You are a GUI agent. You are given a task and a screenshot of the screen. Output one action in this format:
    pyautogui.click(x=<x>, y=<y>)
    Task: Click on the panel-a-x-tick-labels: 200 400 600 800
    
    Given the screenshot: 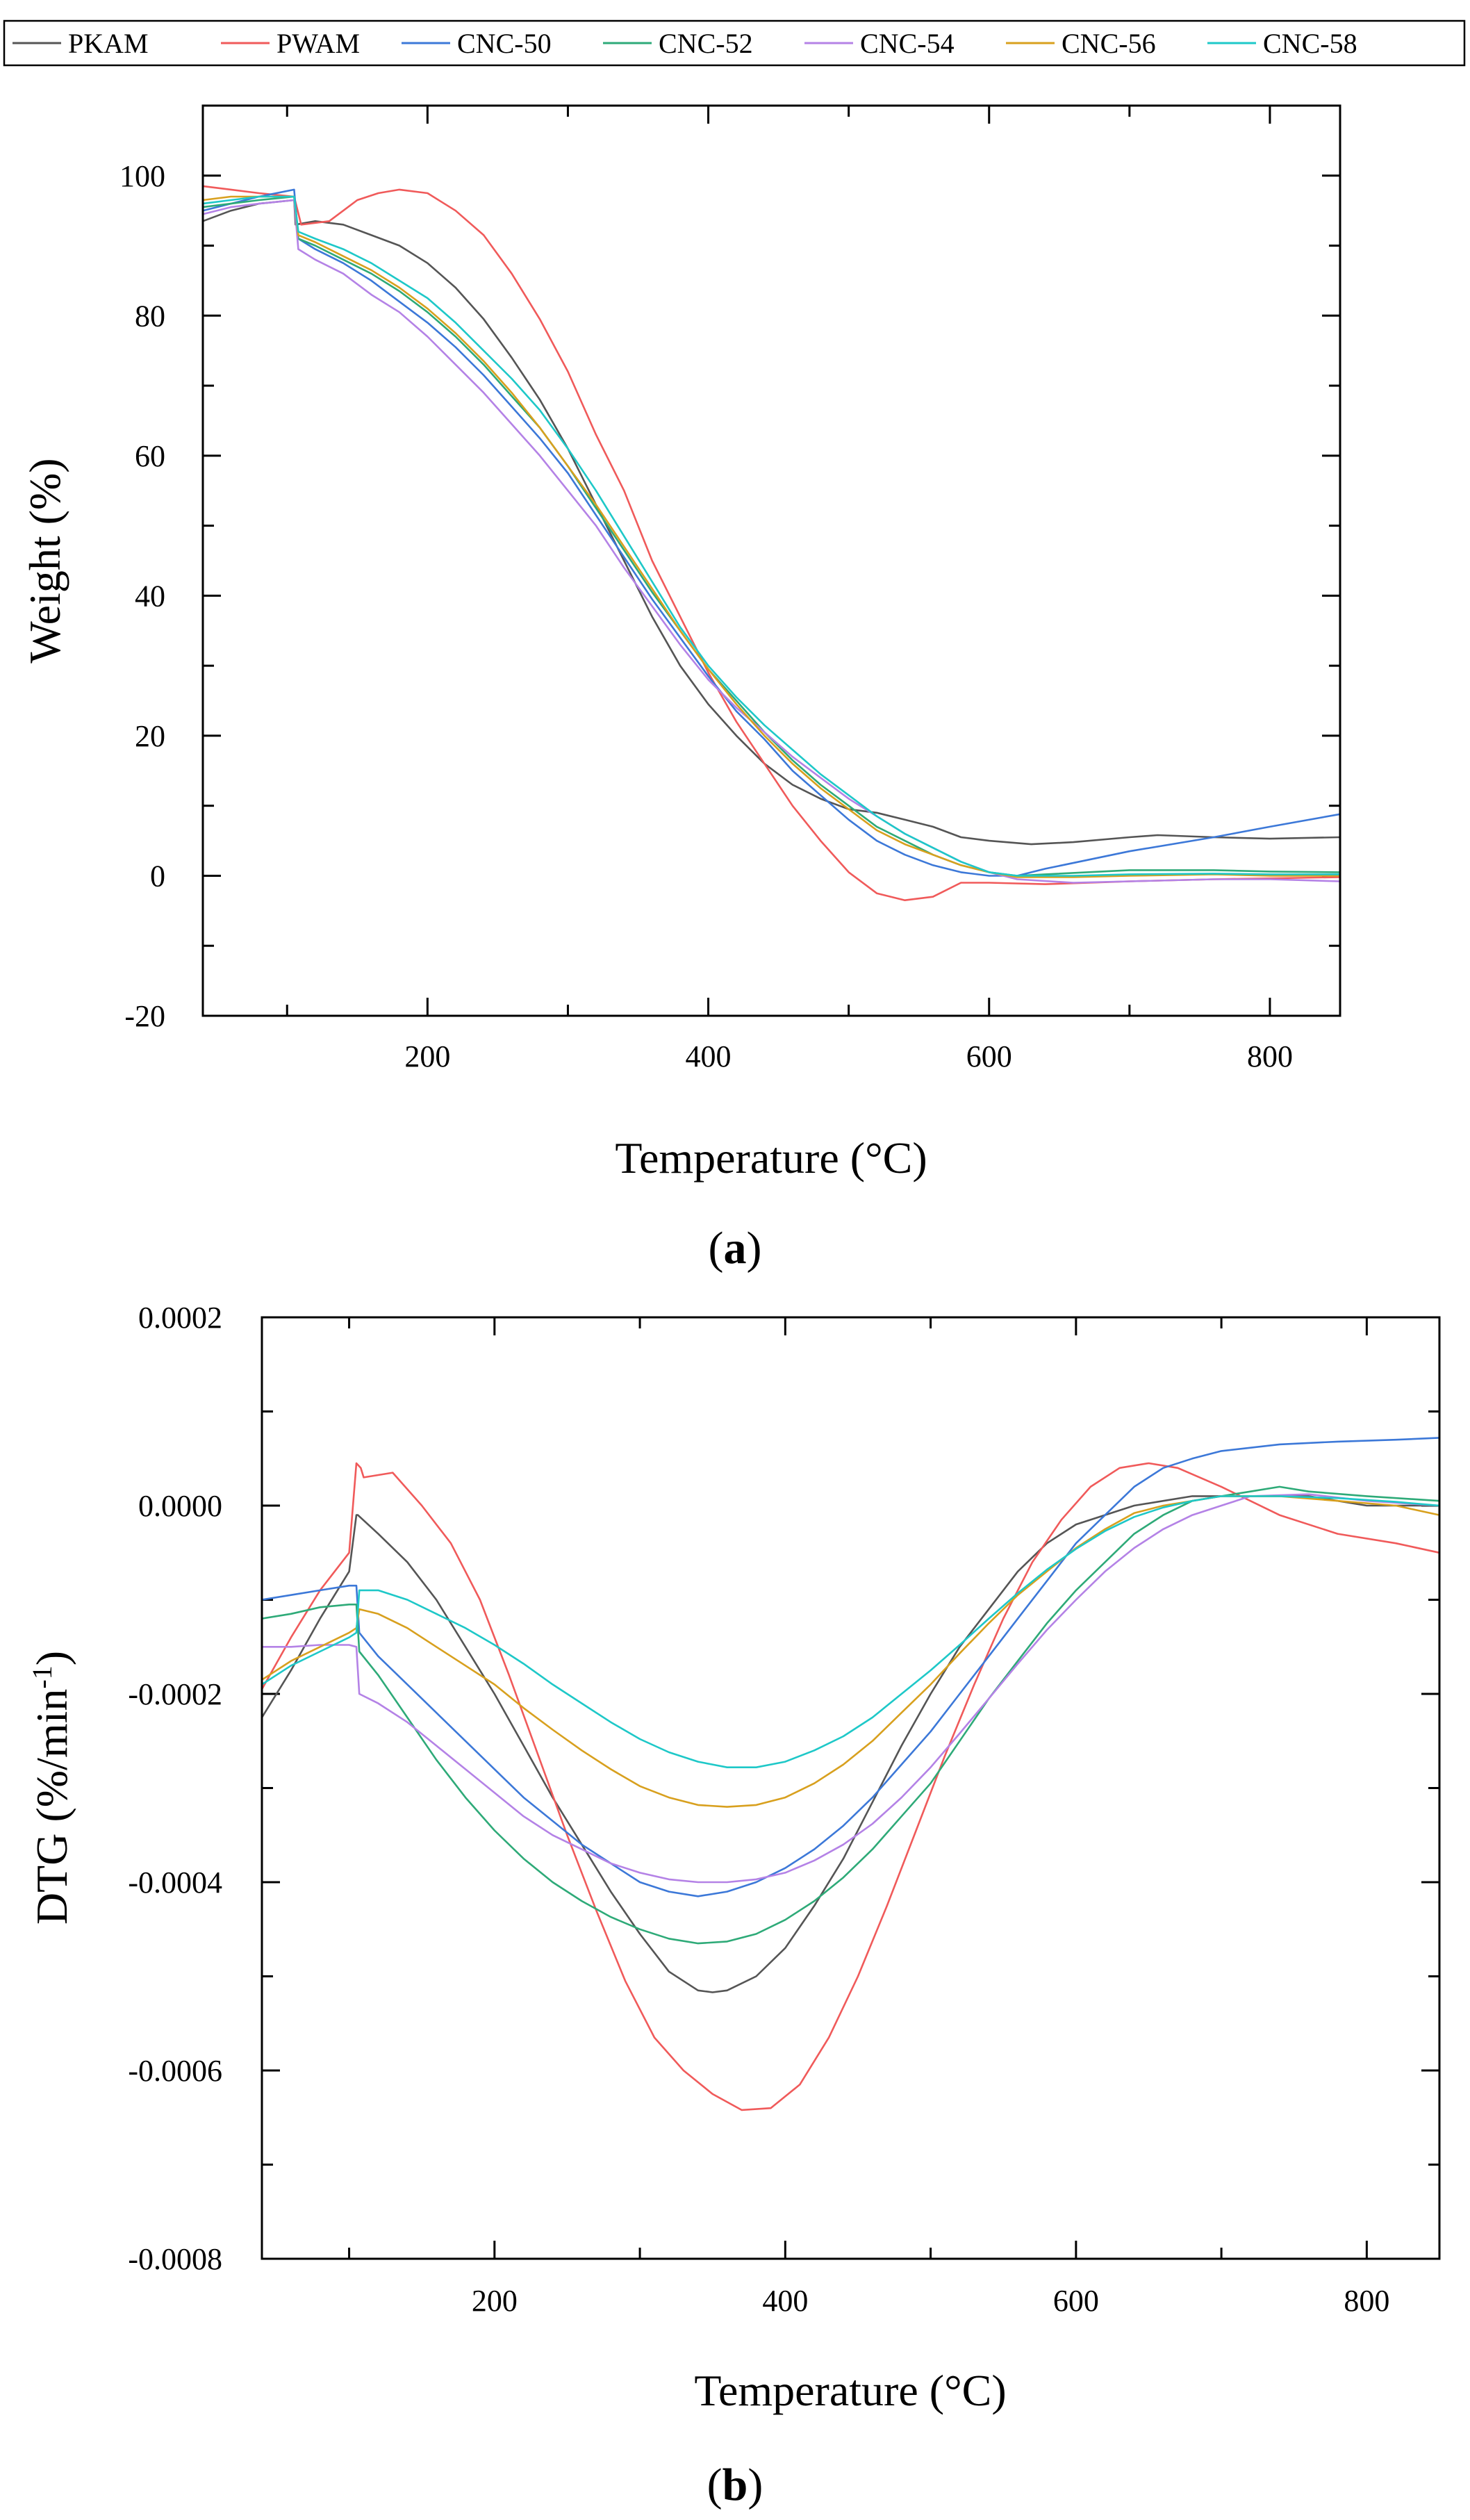 What is the action you would take?
    pyautogui.click(x=848, y=1056)
    